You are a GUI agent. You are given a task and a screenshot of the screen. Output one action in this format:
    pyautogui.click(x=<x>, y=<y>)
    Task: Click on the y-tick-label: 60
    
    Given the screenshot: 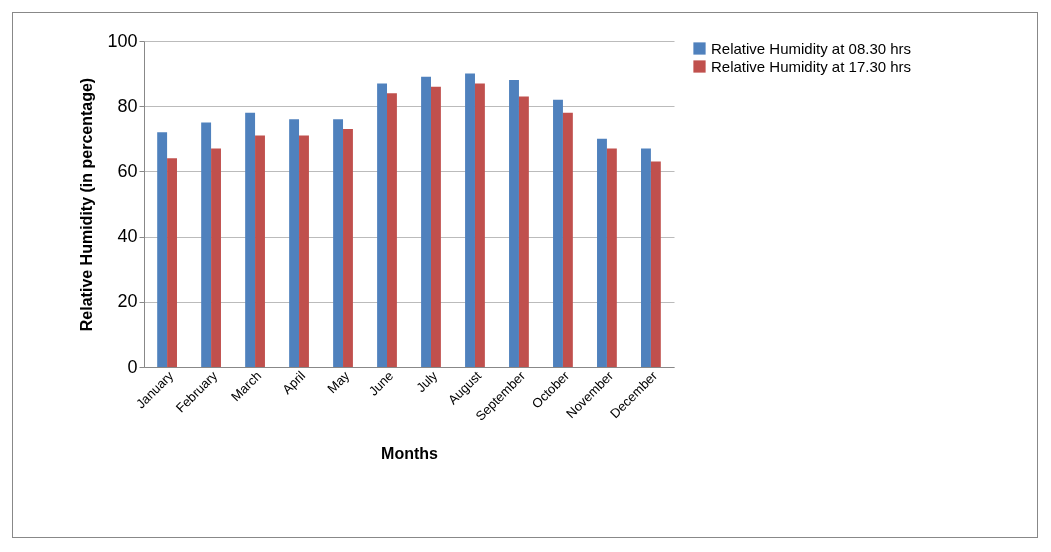 What is the action you would take?
    pyautogui.click(x=127, y=170)
    